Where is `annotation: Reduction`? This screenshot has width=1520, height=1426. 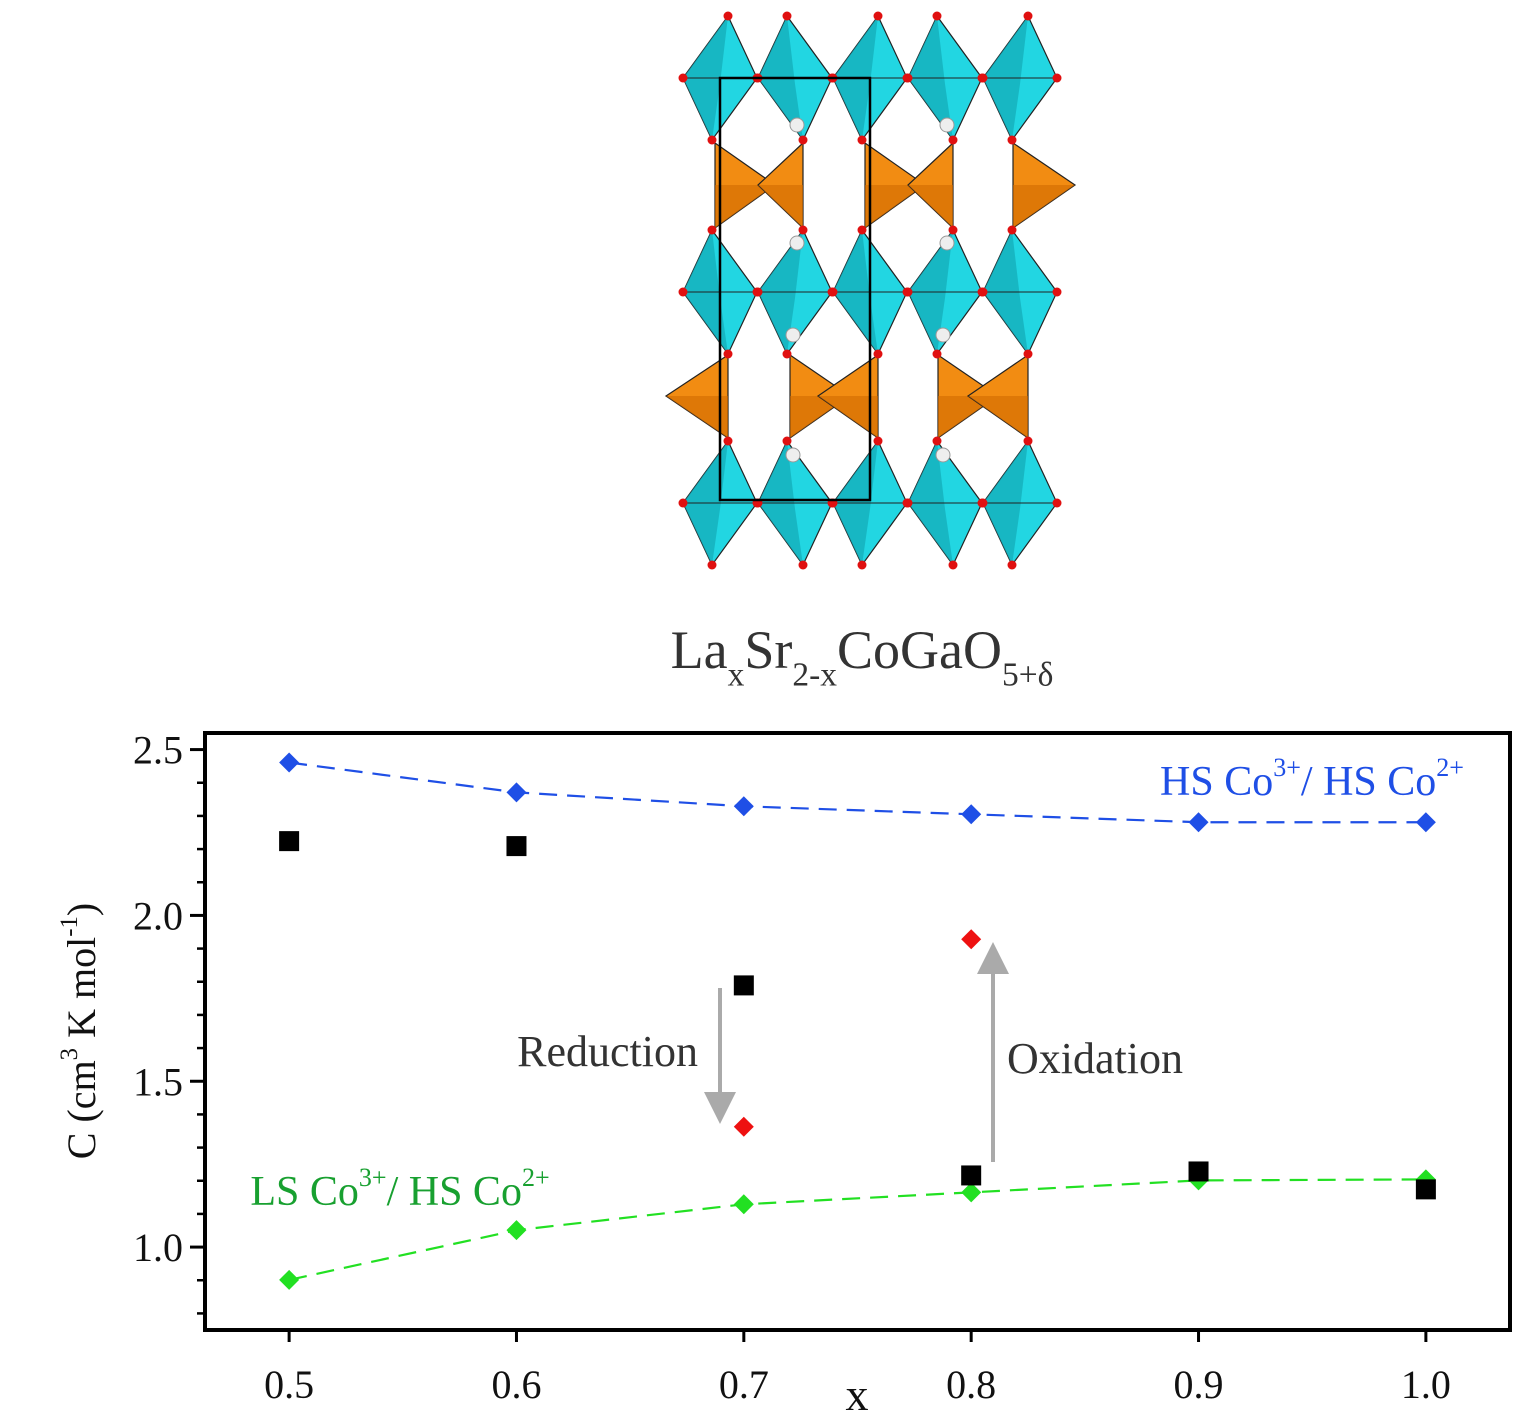 annotation: Reduction is located at coordinates (607, 1051).